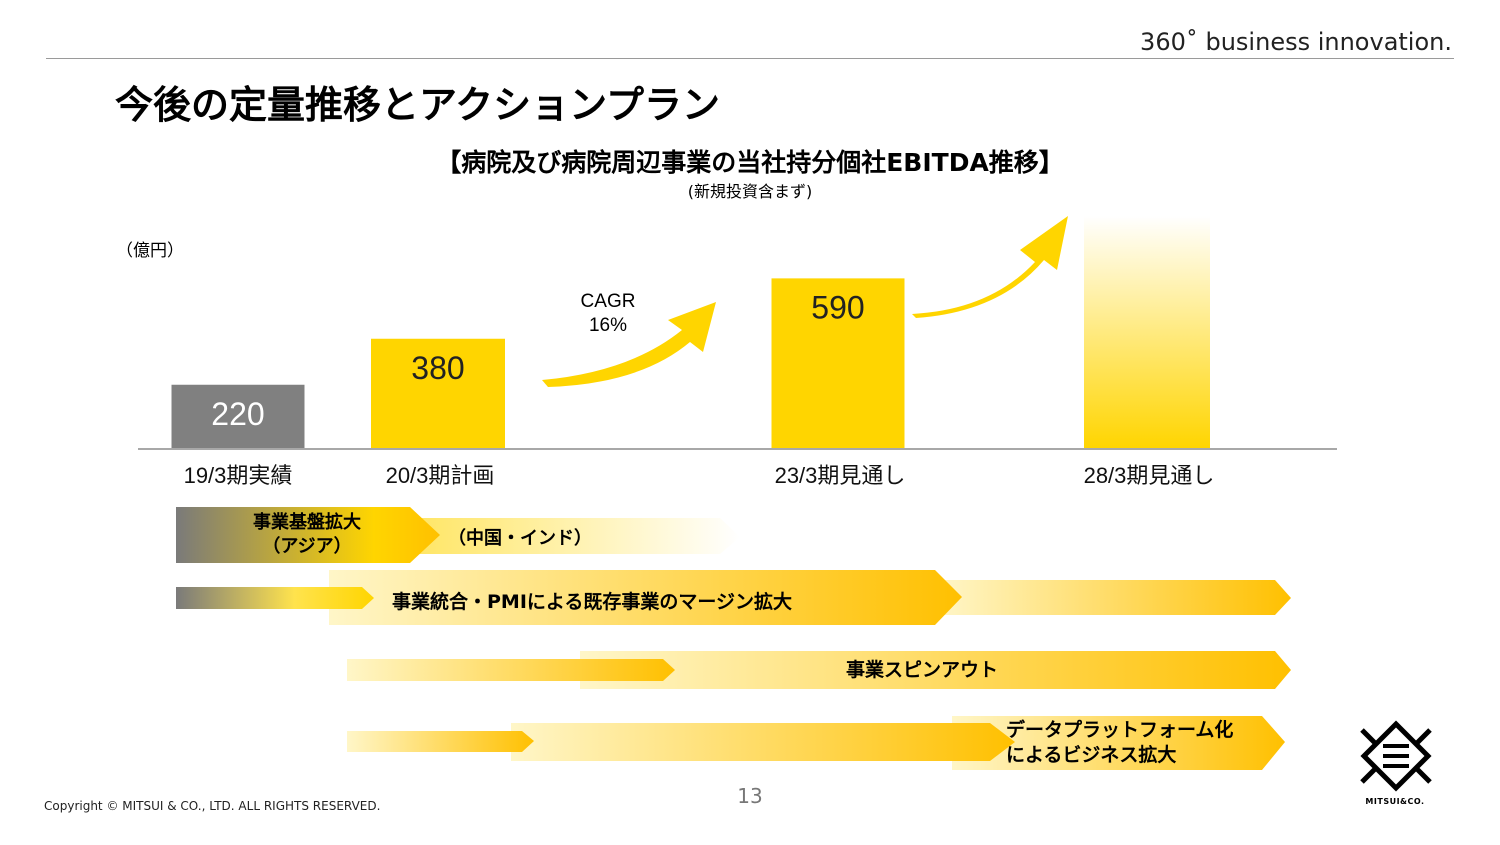  I want to click on logo-text: MITSUI&CO., so click(1395, 801).